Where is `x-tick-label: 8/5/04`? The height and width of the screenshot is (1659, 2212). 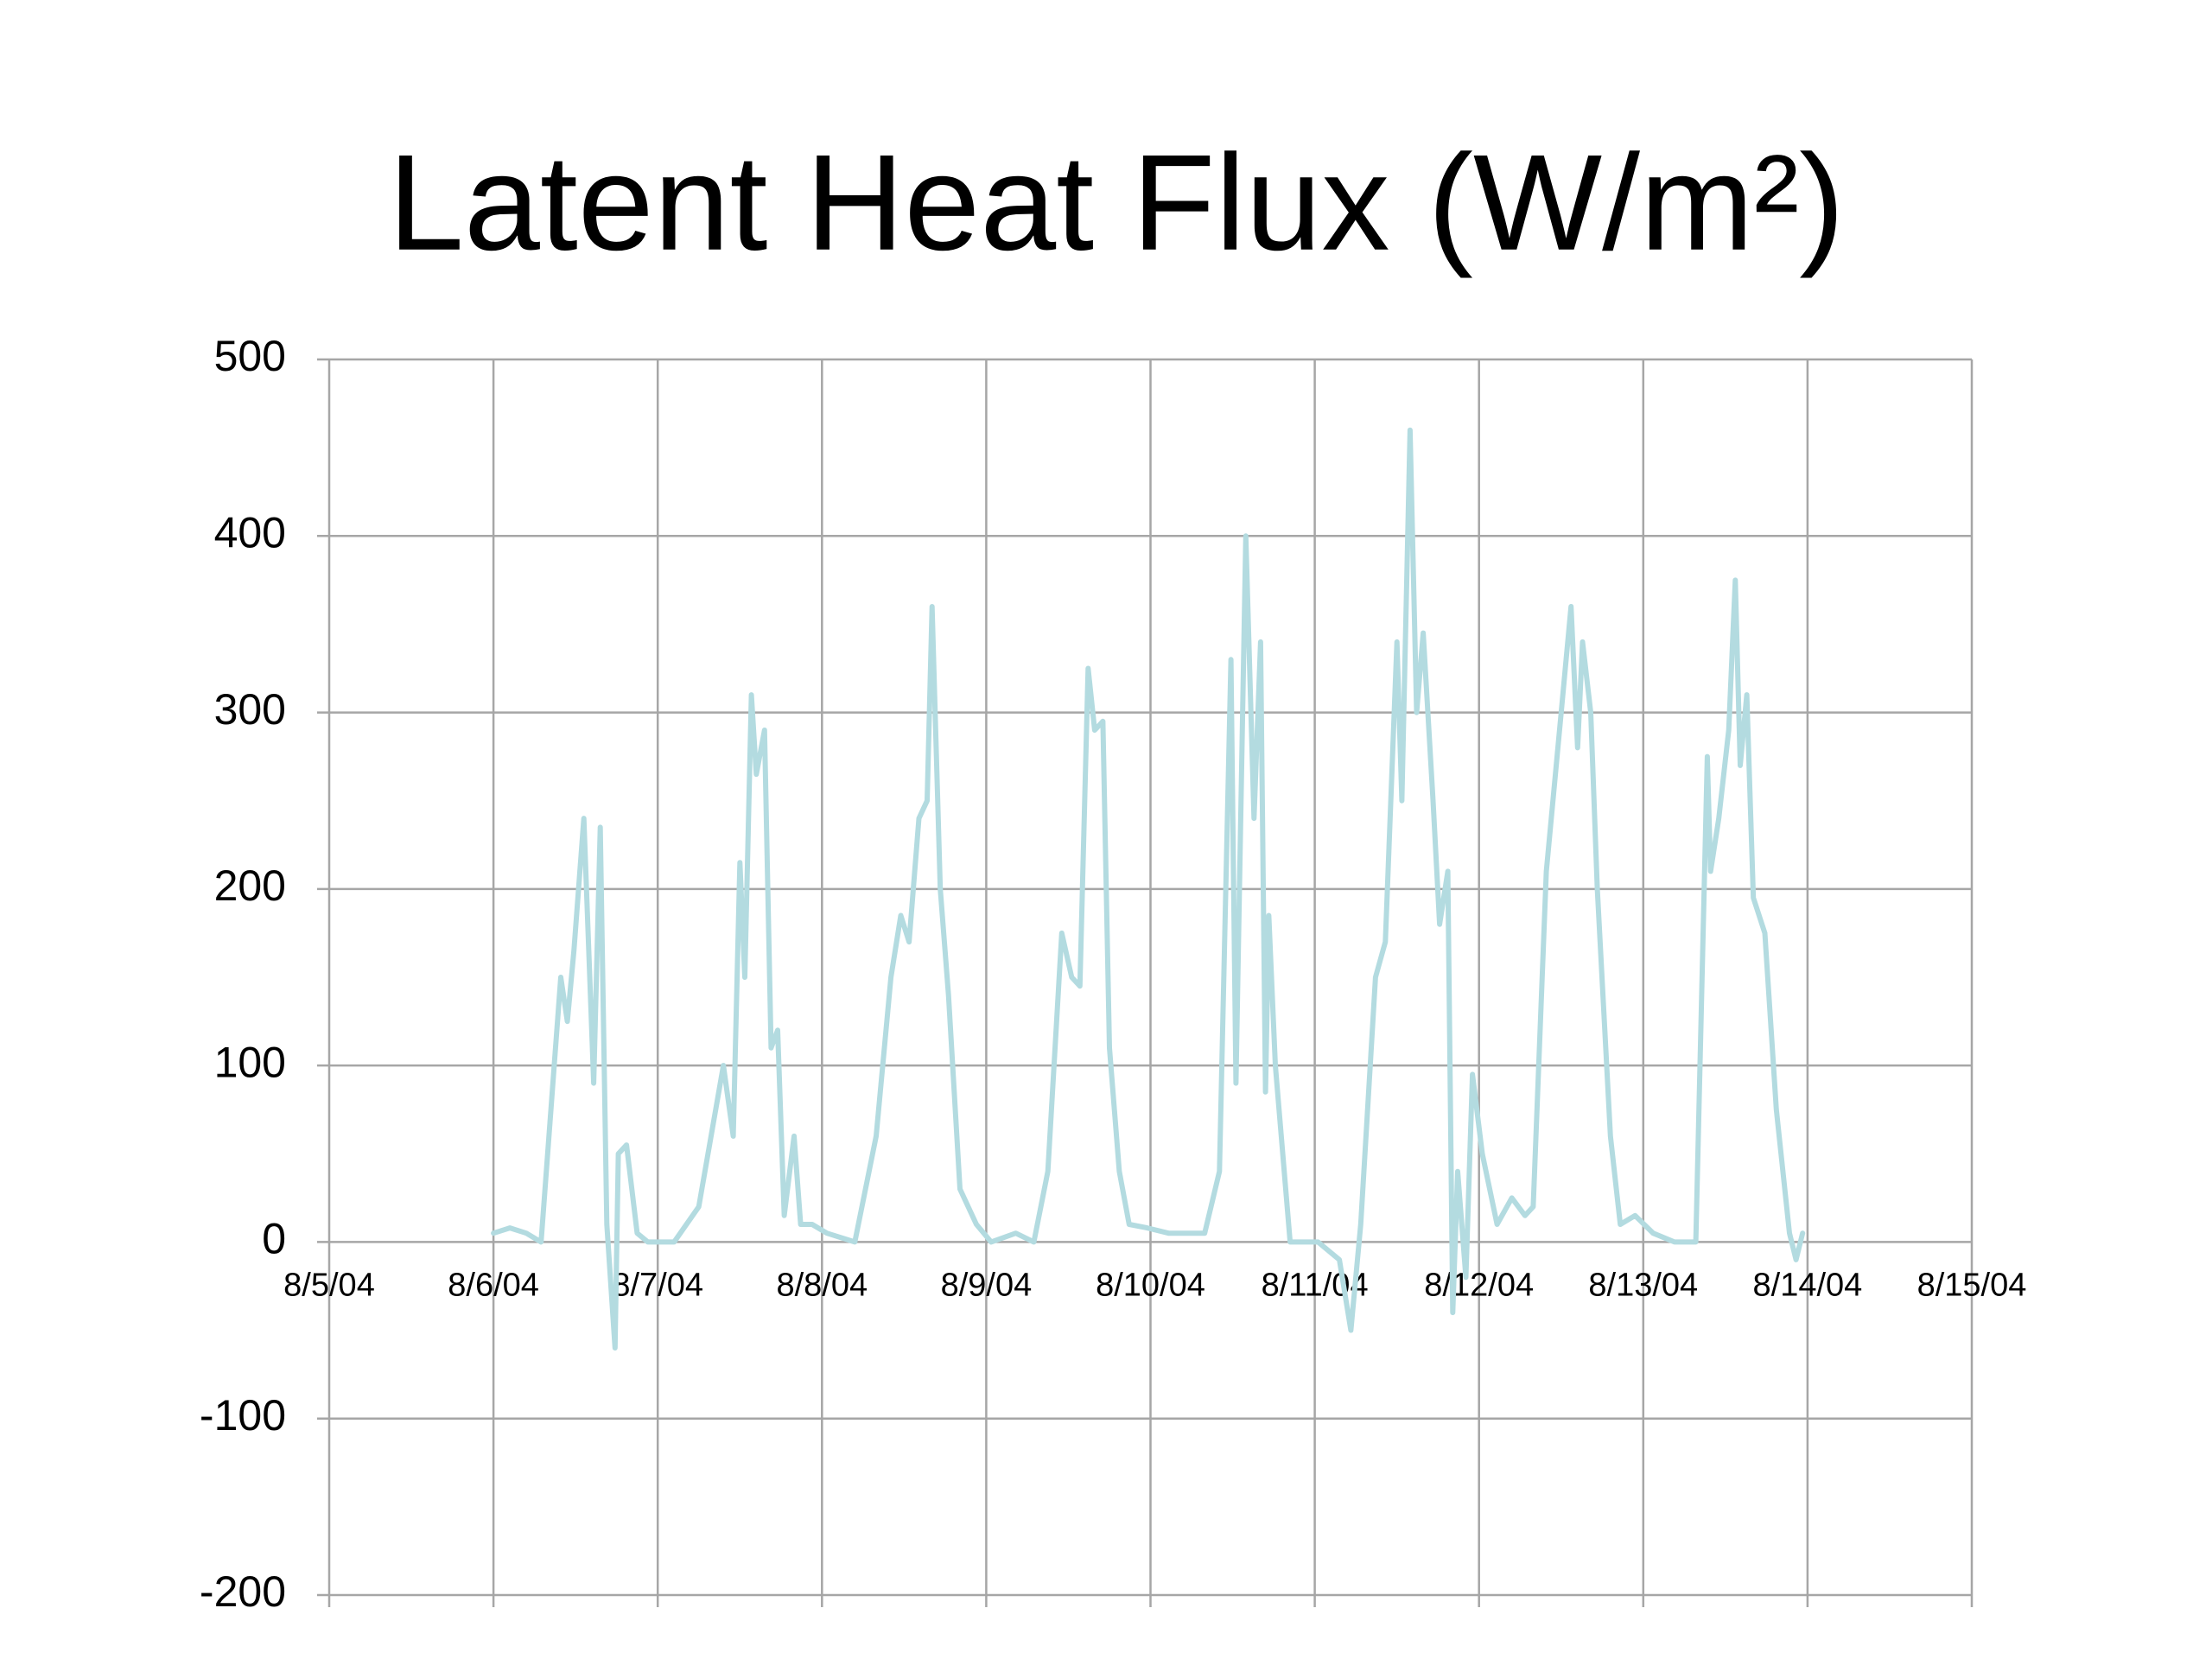 x-tick-label: 8/5/04 is located at coordinates (329, 1285).